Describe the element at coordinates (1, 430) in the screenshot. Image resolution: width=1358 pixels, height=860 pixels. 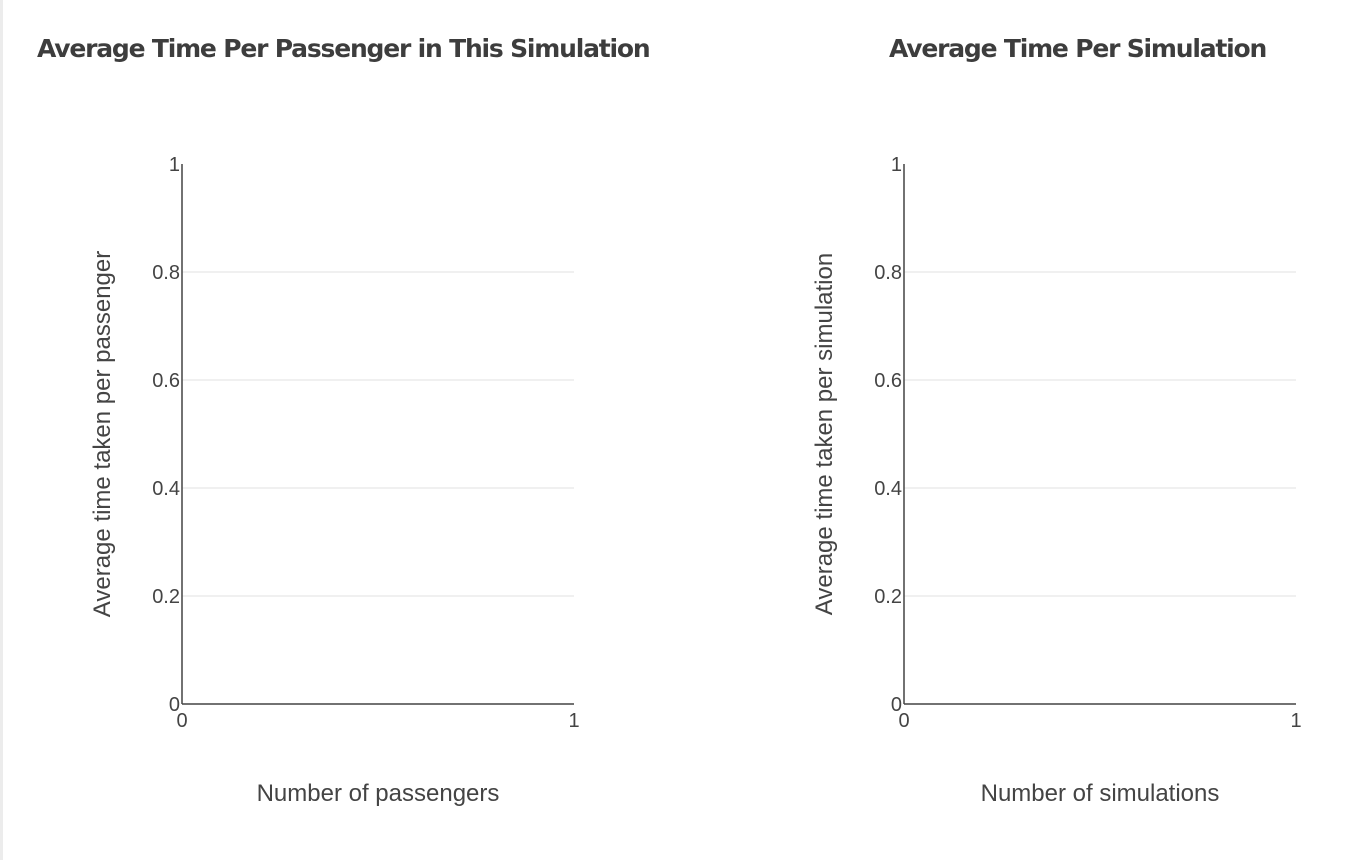
I see `page-edge` at that location.